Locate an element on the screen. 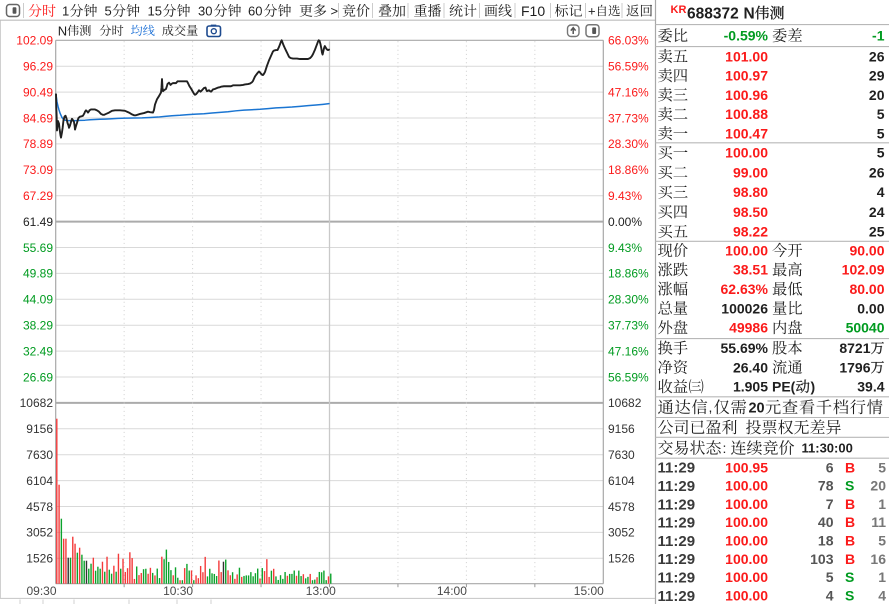 This screenshot has width=889, height=604. svg-text: 55.69% is located at coordinates (745, 348).